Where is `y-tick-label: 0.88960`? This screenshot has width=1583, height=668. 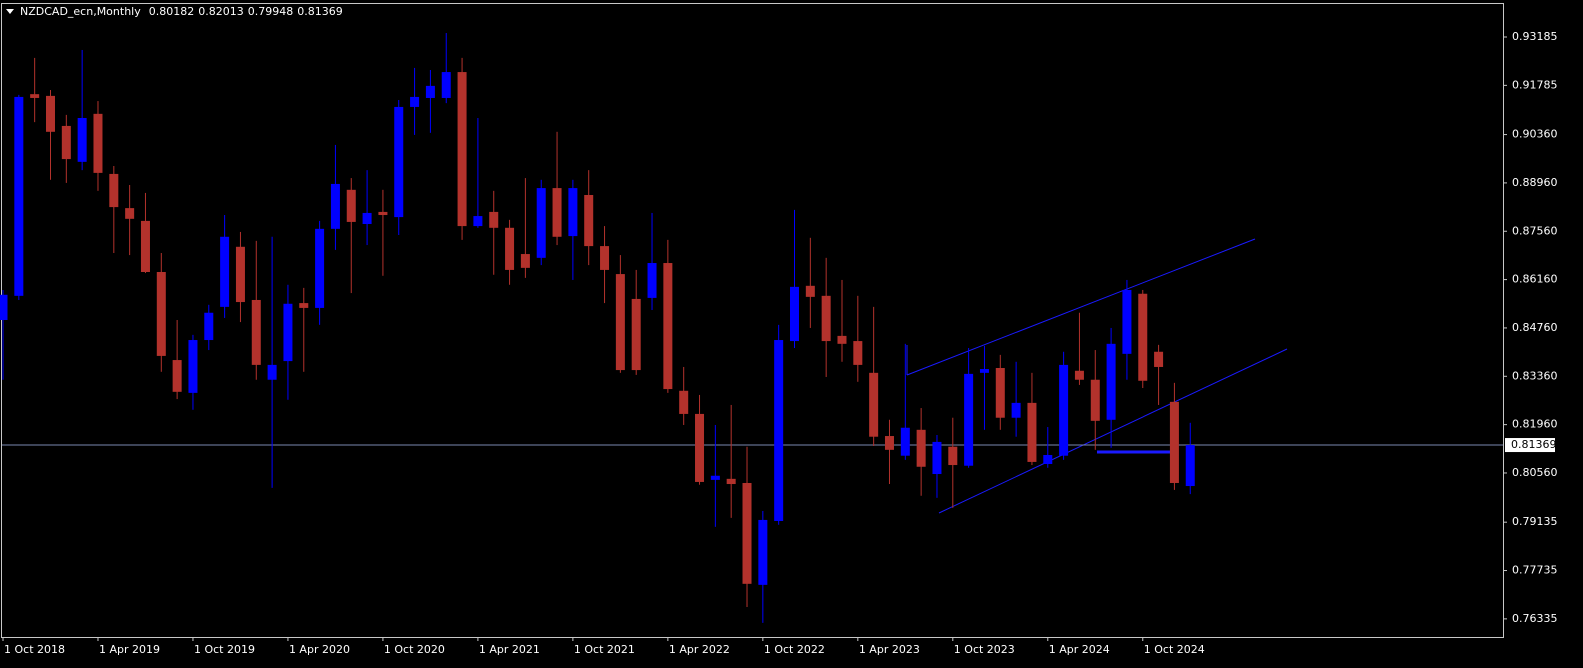 y-tick-label: 0.88960 is located at coordinates (1535, 182).